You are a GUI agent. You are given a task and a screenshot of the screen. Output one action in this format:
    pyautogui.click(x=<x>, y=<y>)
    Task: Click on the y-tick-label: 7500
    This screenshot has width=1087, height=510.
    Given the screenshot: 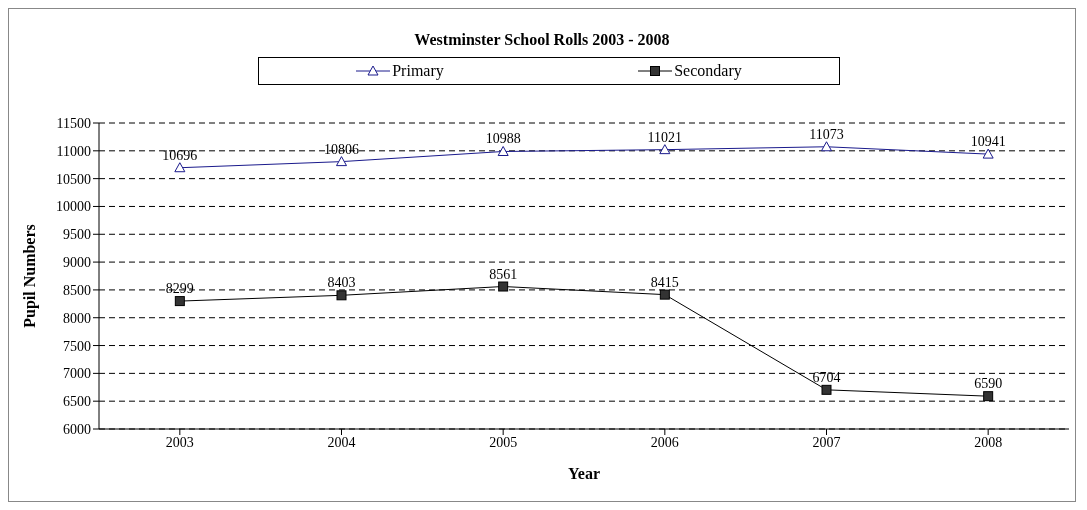 What is the action you would take?
    pyautogui.click(x=77, y=346)
    